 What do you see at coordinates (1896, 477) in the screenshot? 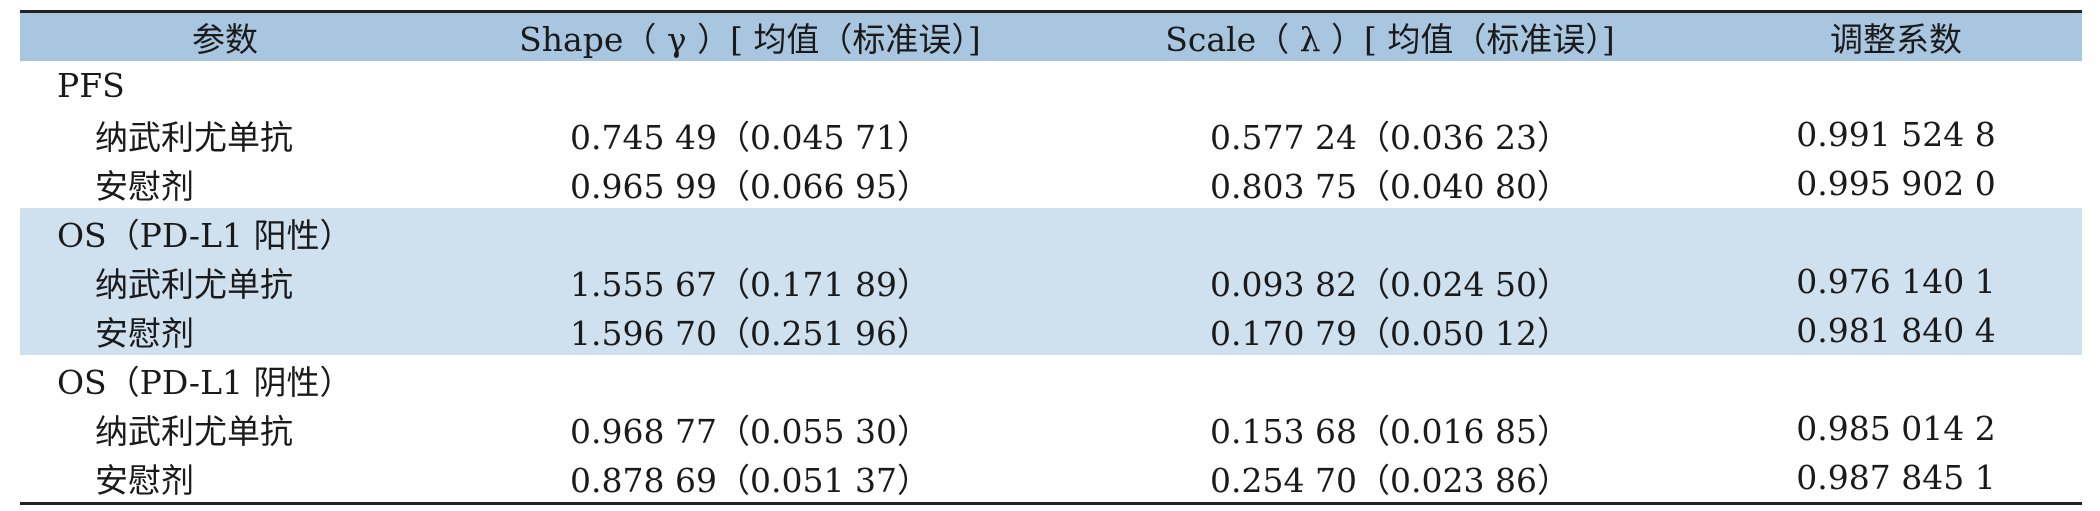
I see `coefficient-value: 0.987 845 1` at bounding box center [1896, 477].